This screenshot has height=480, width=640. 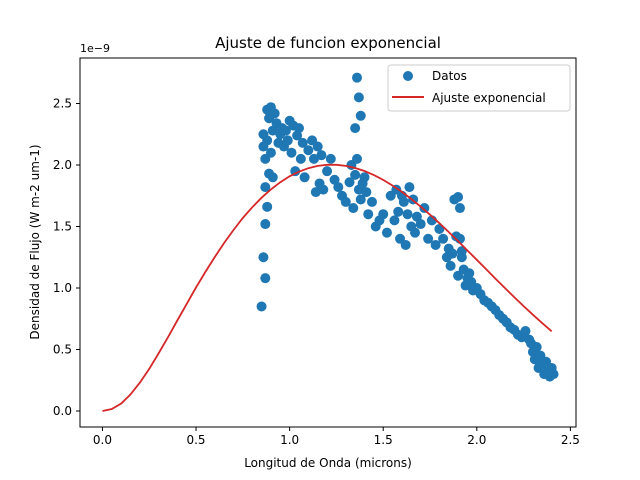 I want to click on y-axis-label: Densidad de Flujo (W m-2 um-1), so click(x=35, y=241).